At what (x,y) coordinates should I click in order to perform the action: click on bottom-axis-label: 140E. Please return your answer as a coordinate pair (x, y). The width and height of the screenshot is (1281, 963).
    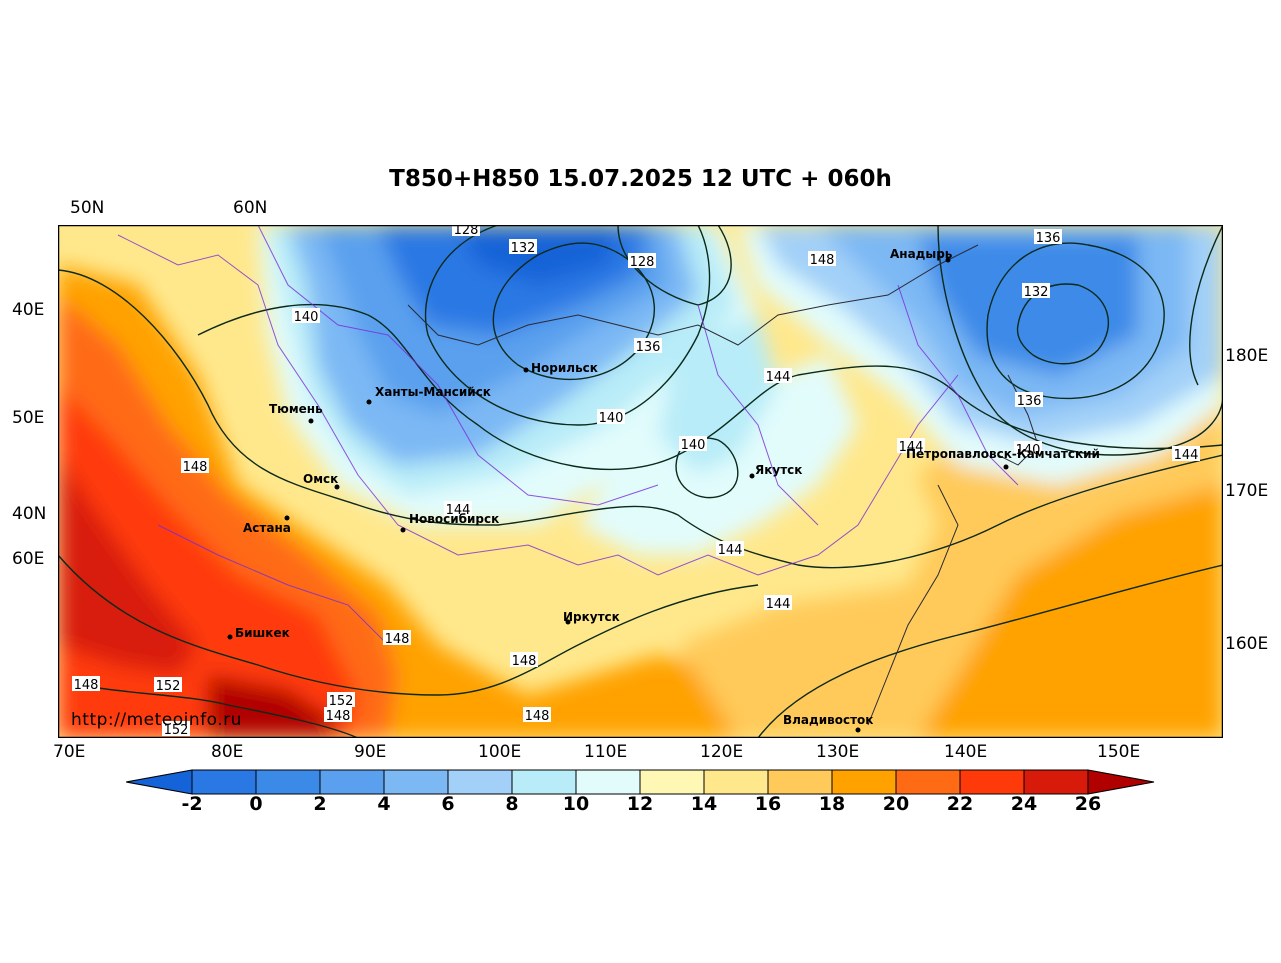
    Looking at the image, I should click on (966, 752).